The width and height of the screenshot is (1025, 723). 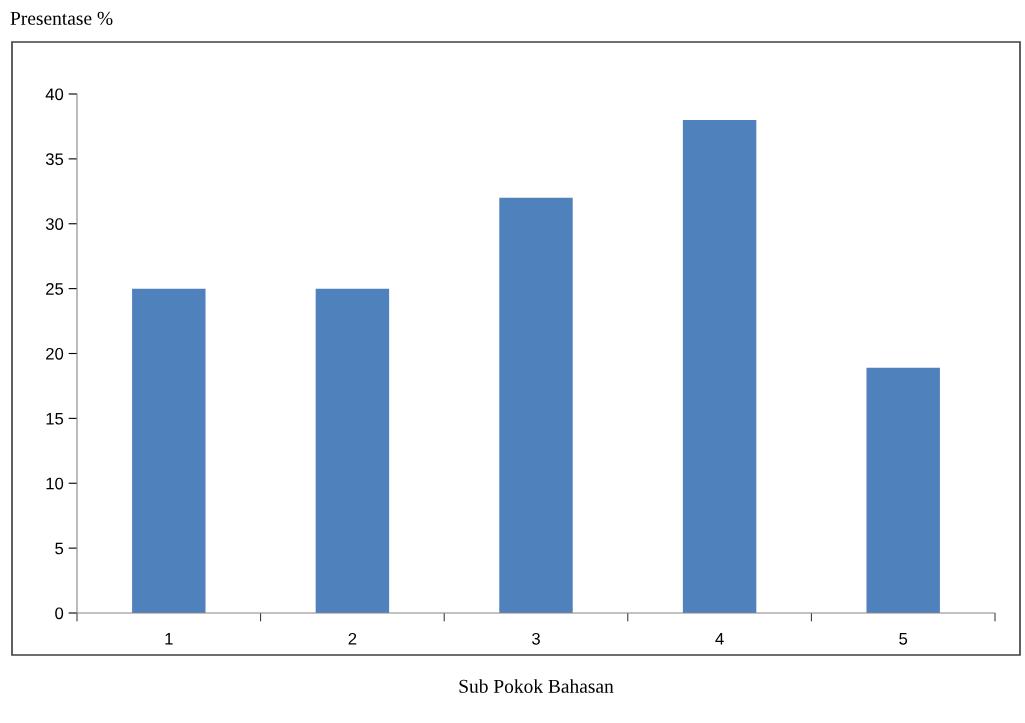 What do you see at coordinates (55, 353) in the screenshot?
I see `y-tick-label: 20` at bounding box center [55, 353].